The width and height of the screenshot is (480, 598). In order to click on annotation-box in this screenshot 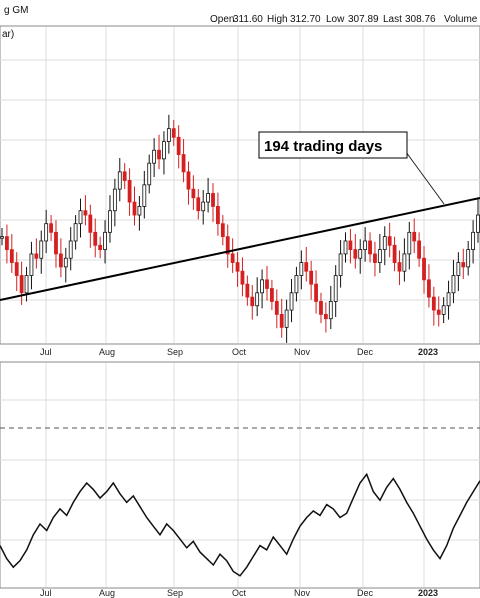, I will do `click(333, 145)`.